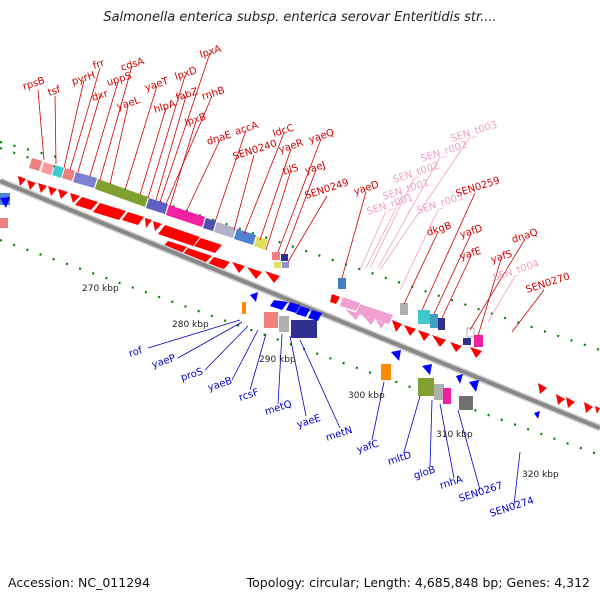 The height and width of the screenshot is (600, 600). I want to click on gene-label: metQ, so click(279, 408).